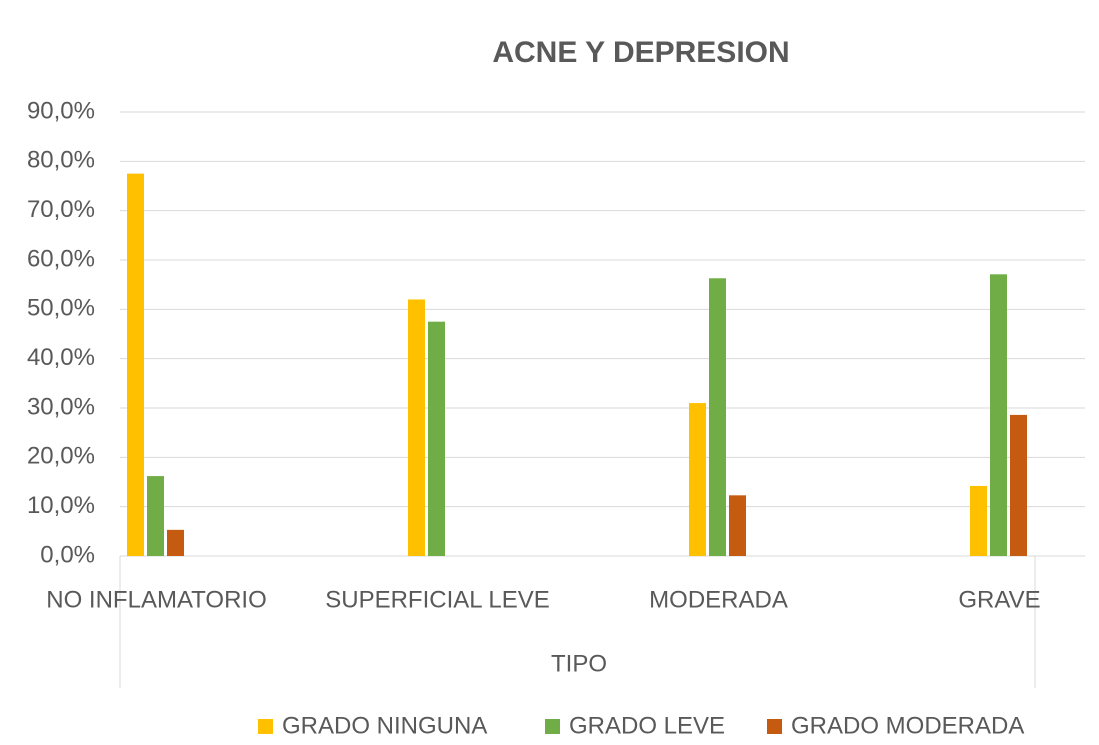 Image resolution: width=1099 pixels, height=745 pixels. Describe the element at coordinates (61, 110) in the screenshot. I see `y-tick-label: 90,0%` at that location.